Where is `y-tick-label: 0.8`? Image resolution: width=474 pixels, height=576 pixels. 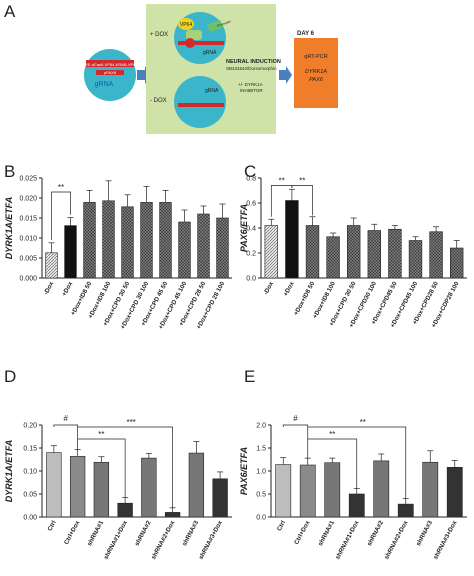
y-tick-label: 0.8 is located at coordinates (251, 179).